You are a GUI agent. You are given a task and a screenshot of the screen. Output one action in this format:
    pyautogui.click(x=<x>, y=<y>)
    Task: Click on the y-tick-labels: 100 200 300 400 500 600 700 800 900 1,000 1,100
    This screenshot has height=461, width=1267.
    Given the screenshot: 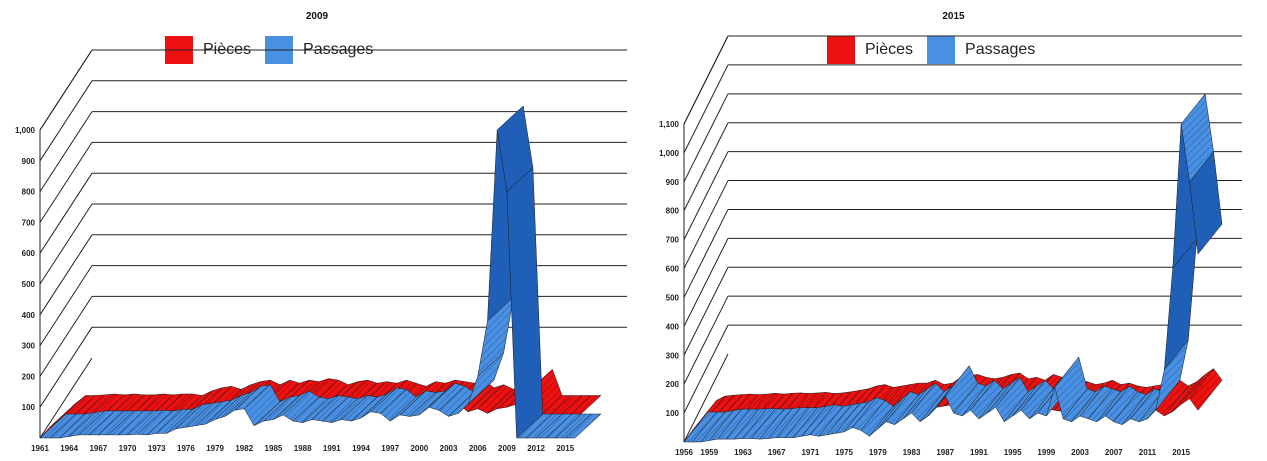 What is the action you would take?
    pyautogui.click(x=669, y=269)
    